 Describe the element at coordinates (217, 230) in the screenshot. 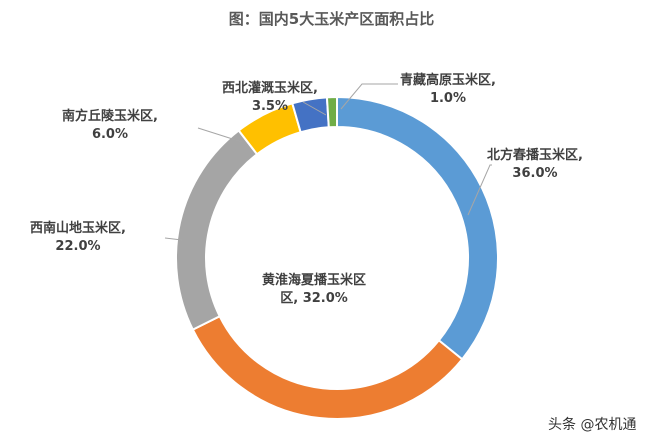

I see `donut-slice-southwest-mountain` at that location.